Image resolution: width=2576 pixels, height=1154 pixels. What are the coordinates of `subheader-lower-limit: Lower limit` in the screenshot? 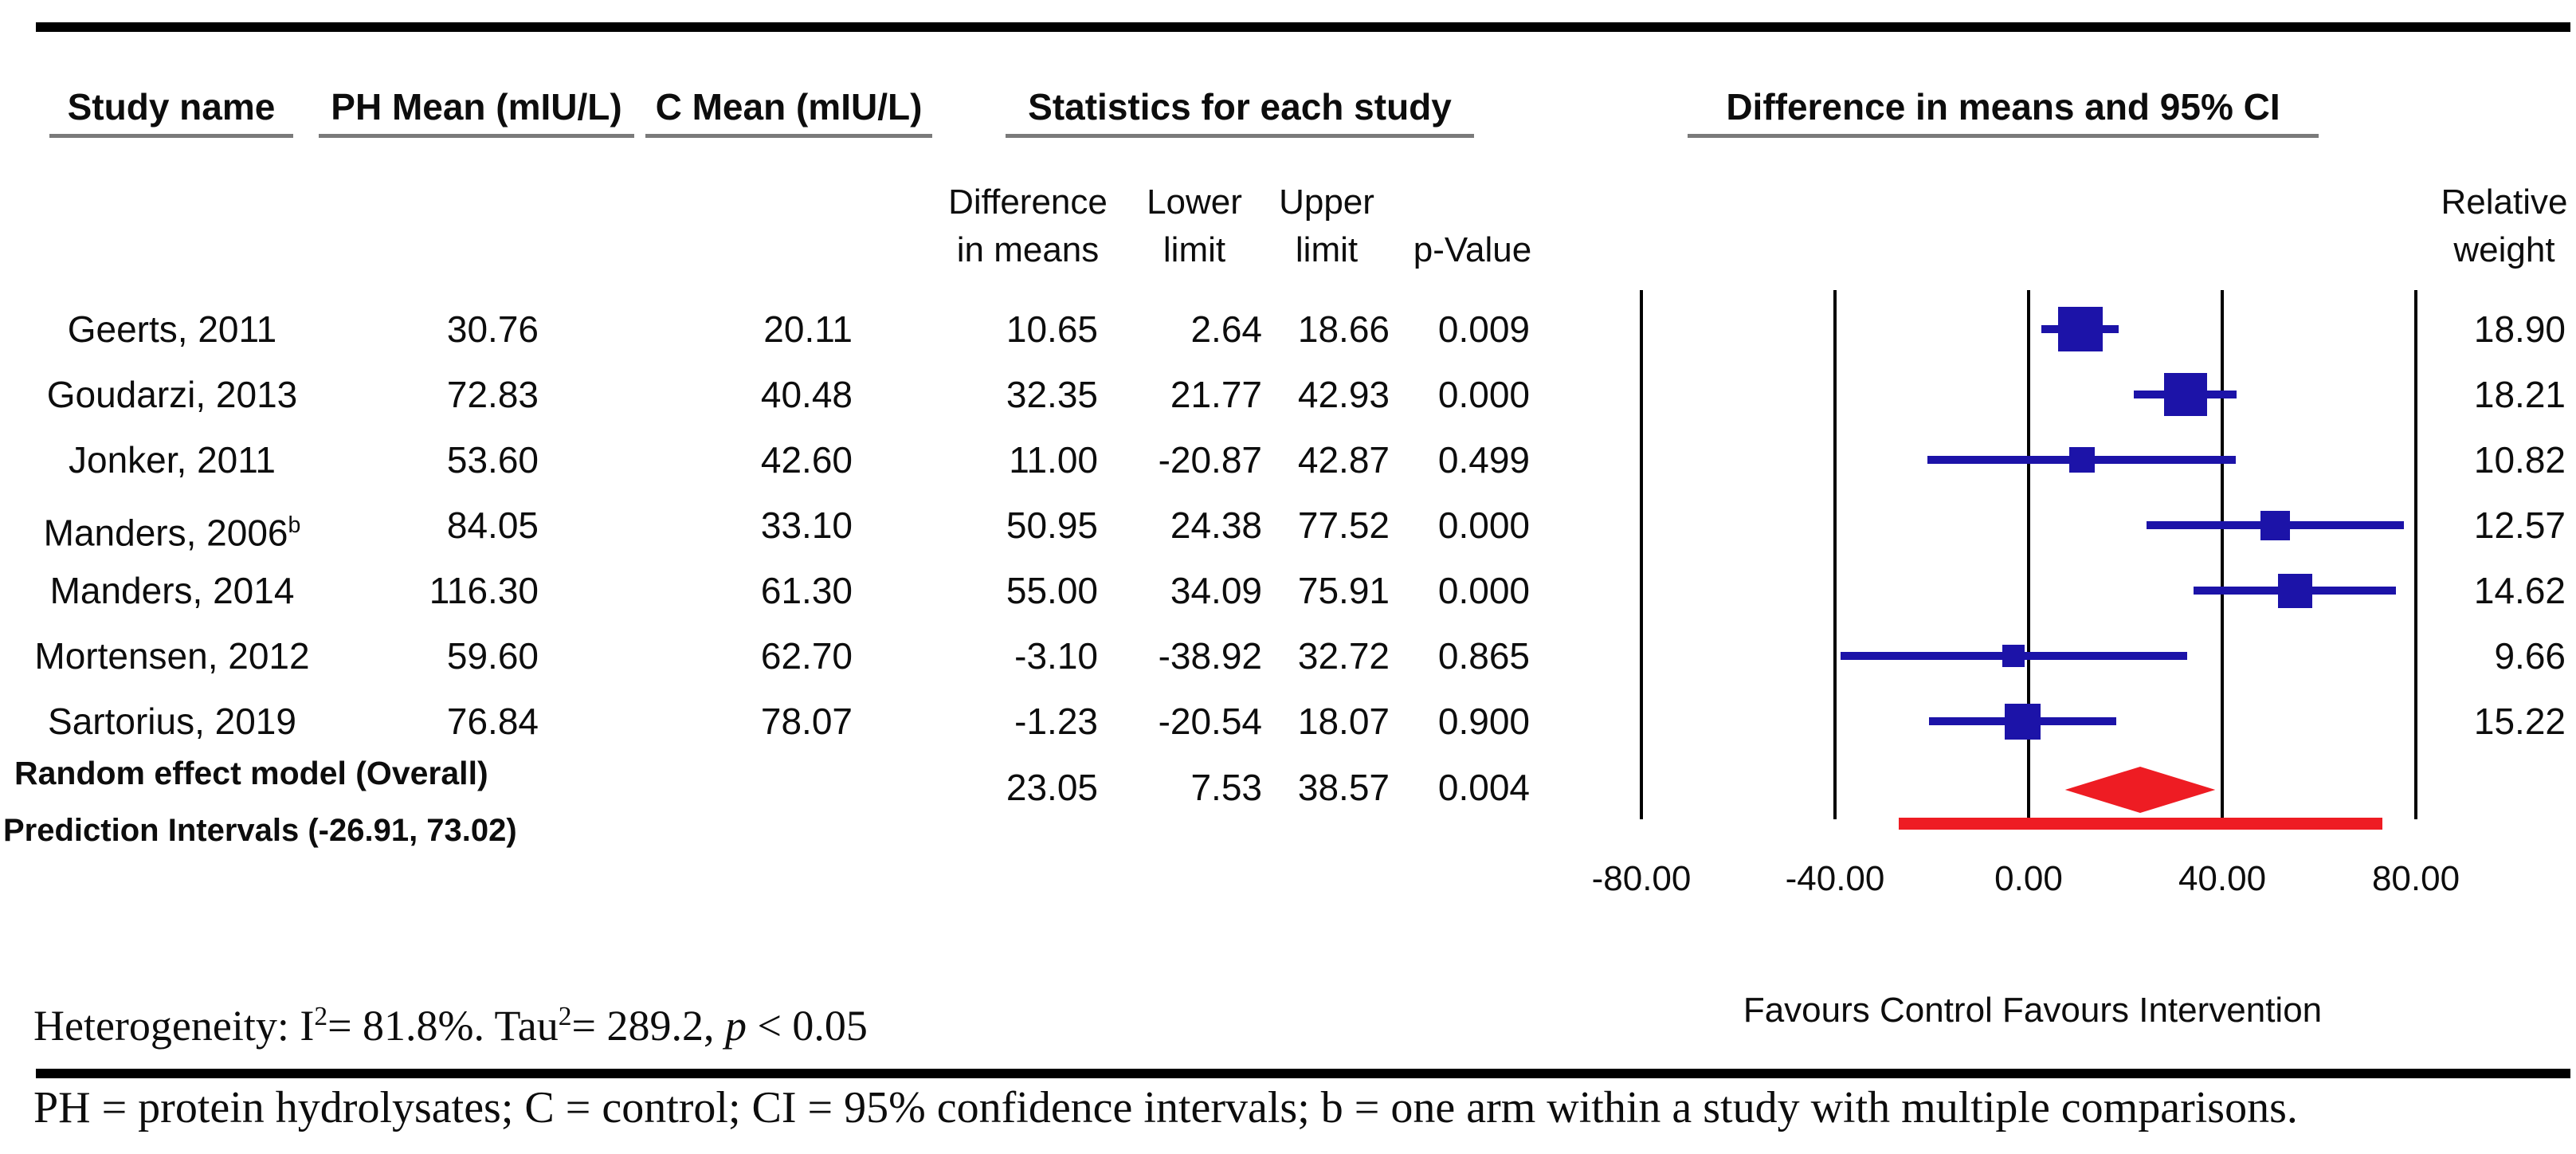 It's located at (1195, 227).